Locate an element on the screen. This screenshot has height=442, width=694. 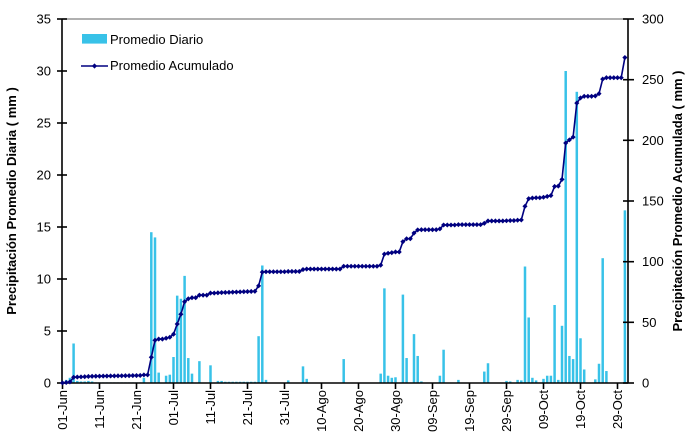
svg-text: 50 is located at coordinates (649, 322).